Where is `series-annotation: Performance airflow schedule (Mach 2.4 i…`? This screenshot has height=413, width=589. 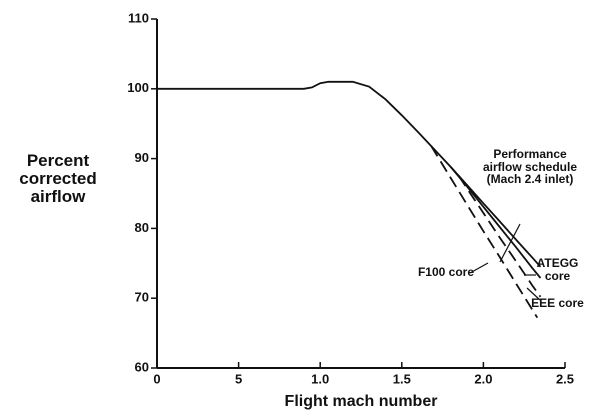
series-annotation: Performance airflow schedule (Mach 2.4 i… is located at coordinates (530, 167).